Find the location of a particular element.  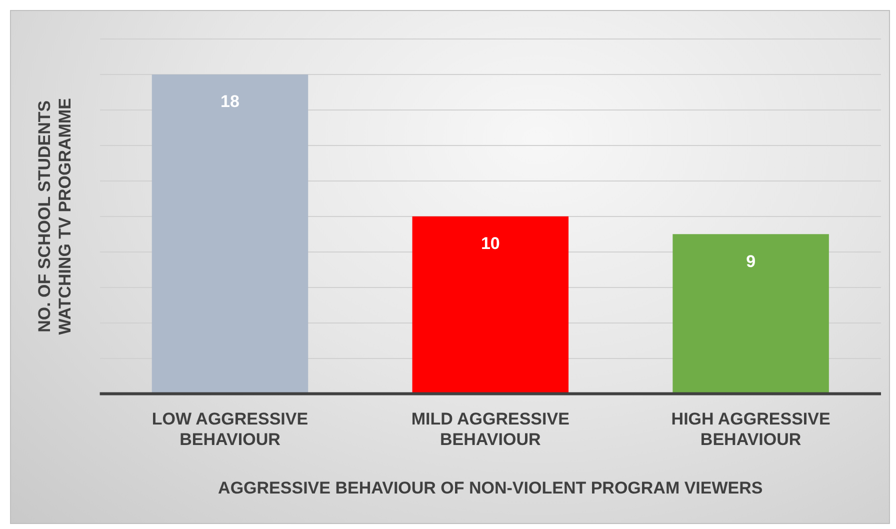

y-axis-title: NO. OF SCHOOL STUDENTS WATCHING TV PROGRAMME is located at coordinates (54, 216).